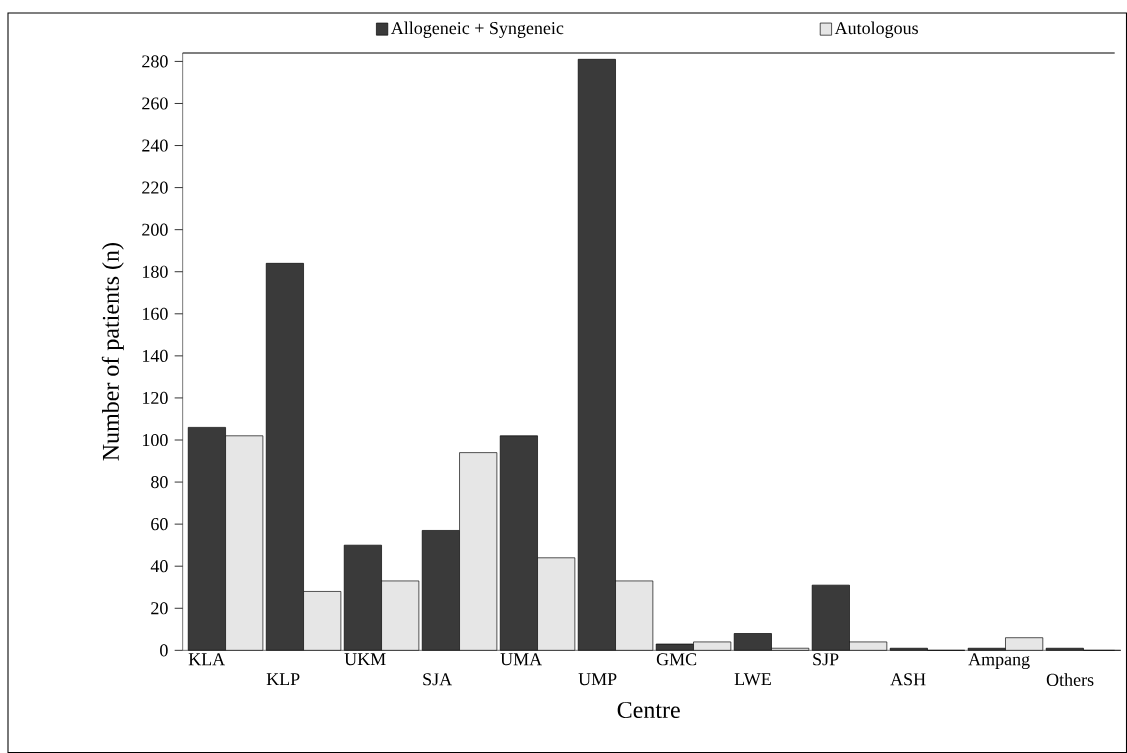  I want to click on y-tick-label: 120, so click(155, 397).